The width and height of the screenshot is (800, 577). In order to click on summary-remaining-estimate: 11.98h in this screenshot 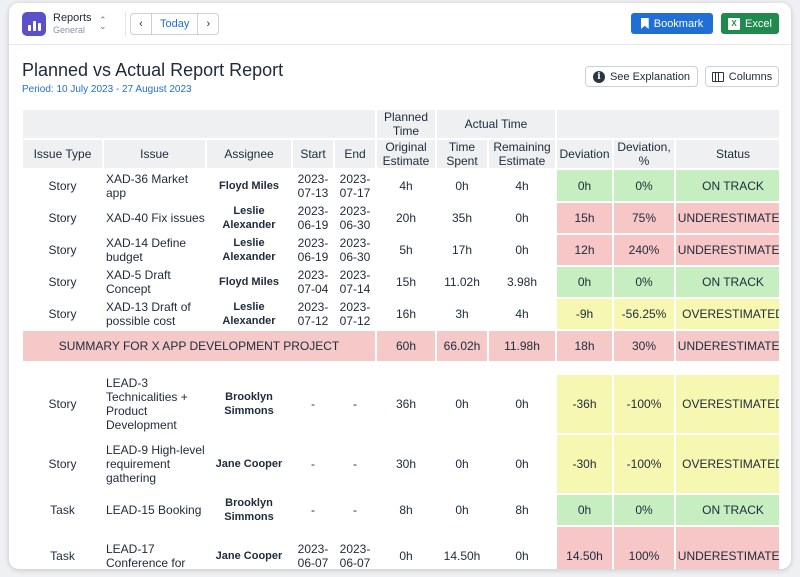, I will do `click(522, 346)`.